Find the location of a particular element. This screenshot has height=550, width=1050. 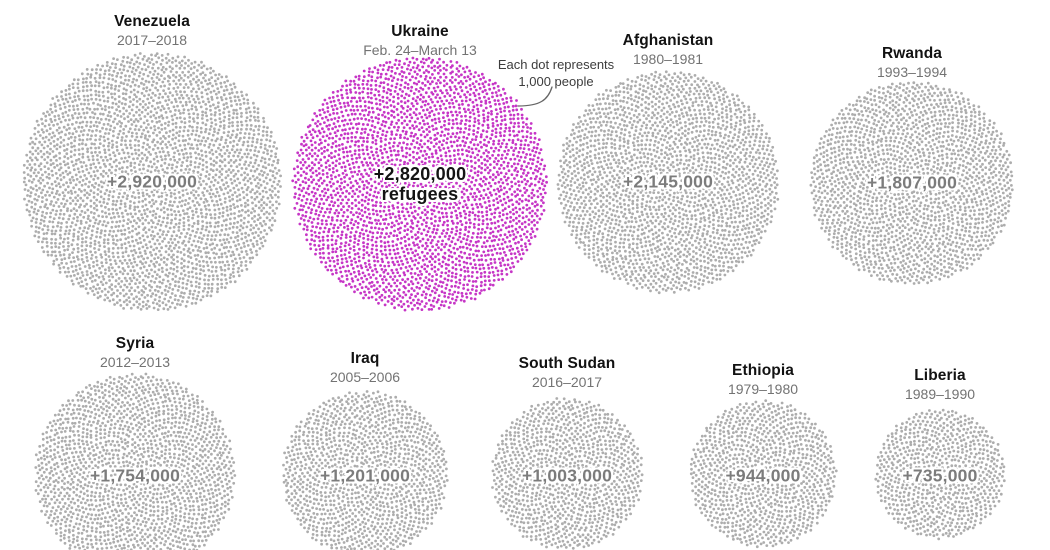

country-label-iraq: Iraq 2005–2006 is located at coordinates (365, 367).